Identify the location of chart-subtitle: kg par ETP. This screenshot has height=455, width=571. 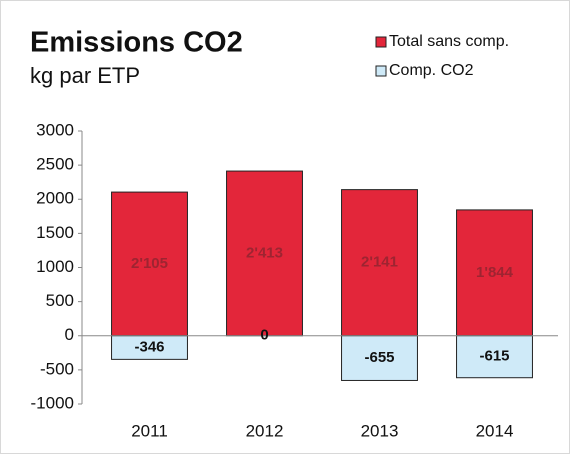
(85, 75).